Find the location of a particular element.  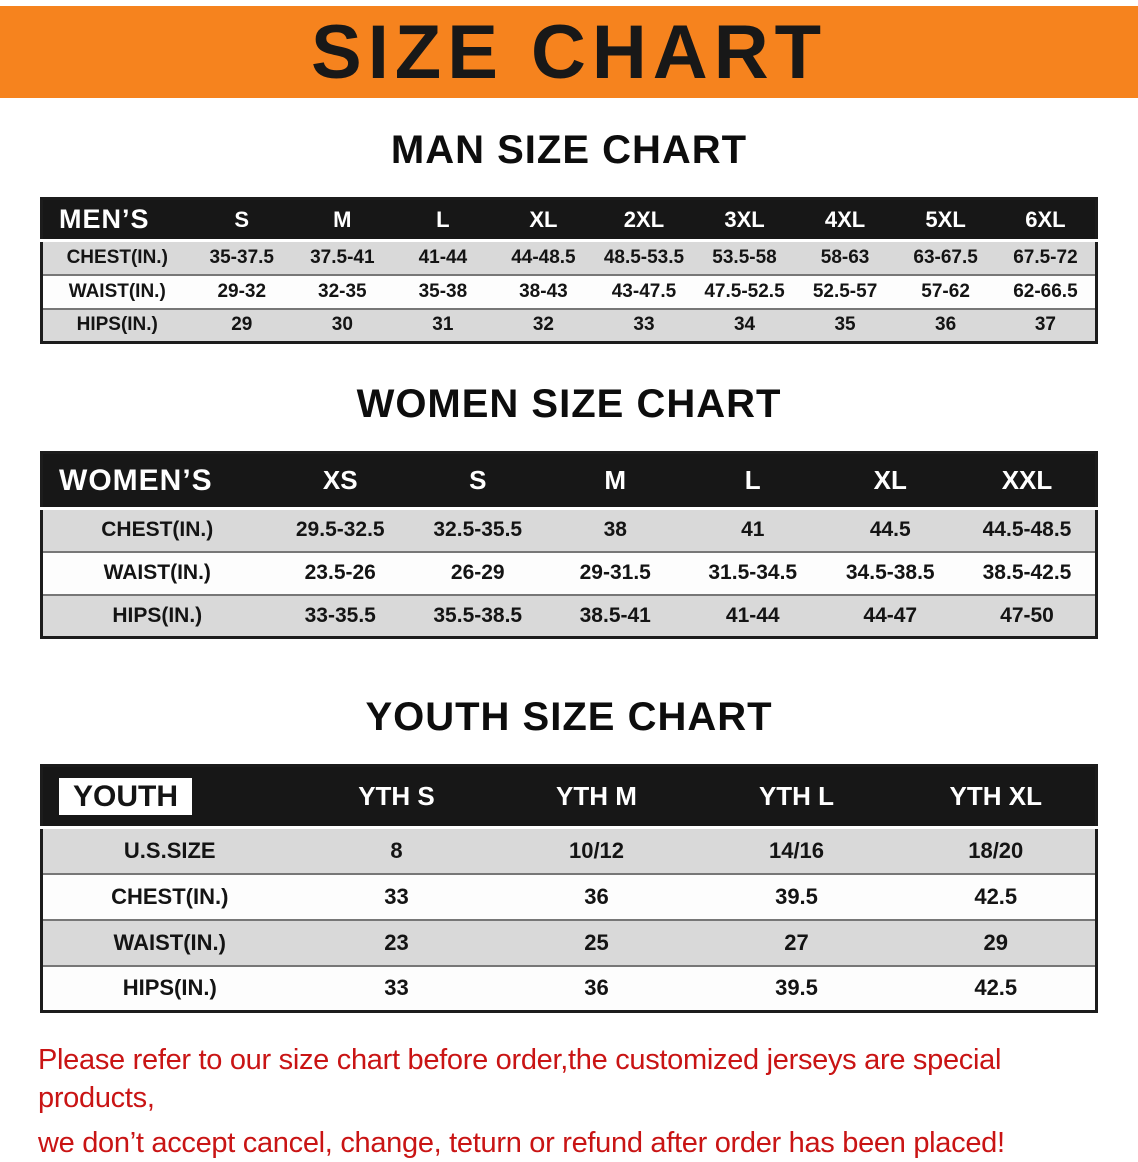

value-cell: 29 is located at coordinates (242, 325).